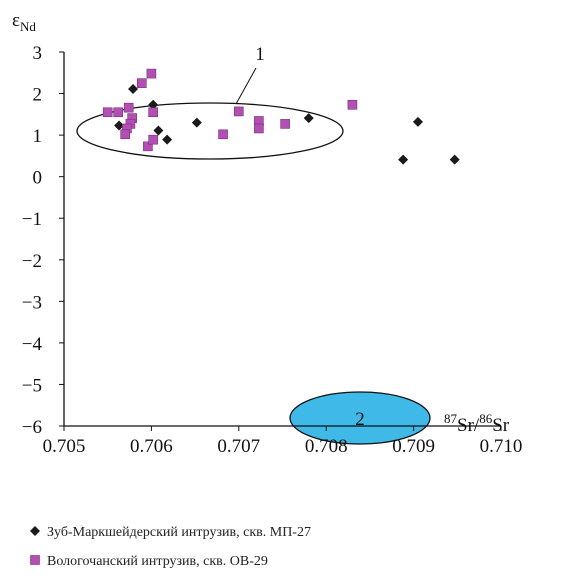 The width and height of the screenshot is (575, 575). I want to click on x-tick-label: 0.708, so click(326, 446).